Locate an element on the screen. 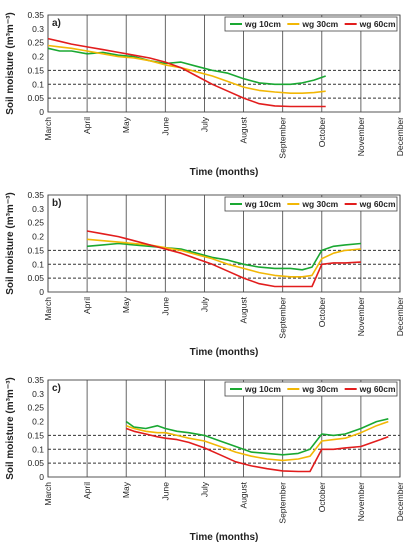 The image size is (409, 550). panel-label: c) is located at coordinates (56, 388).